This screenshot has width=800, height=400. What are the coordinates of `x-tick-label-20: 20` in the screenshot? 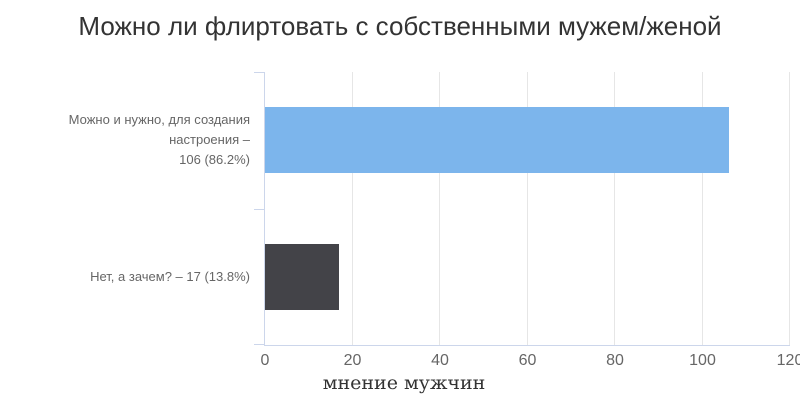 It's located at (352, 360).